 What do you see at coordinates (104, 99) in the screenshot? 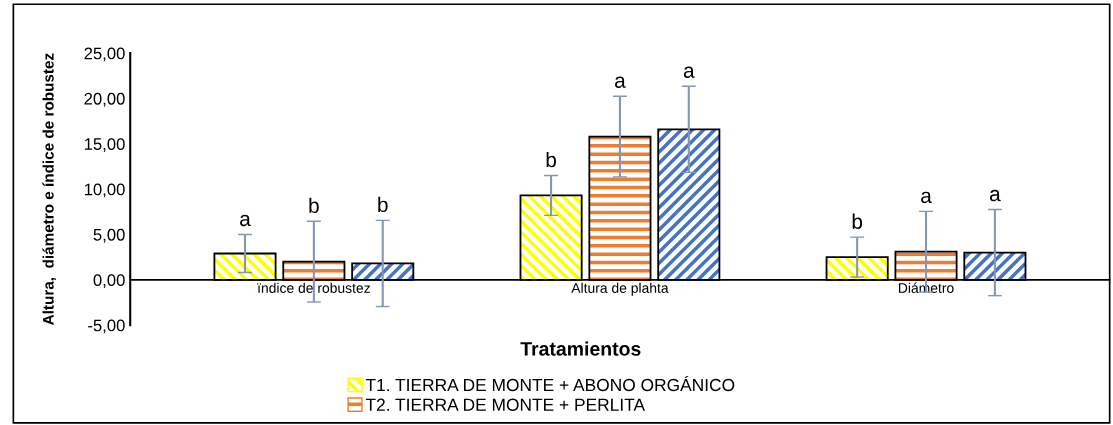
I see `y-tick-label: 20,00` at bounding box center [104, 99].